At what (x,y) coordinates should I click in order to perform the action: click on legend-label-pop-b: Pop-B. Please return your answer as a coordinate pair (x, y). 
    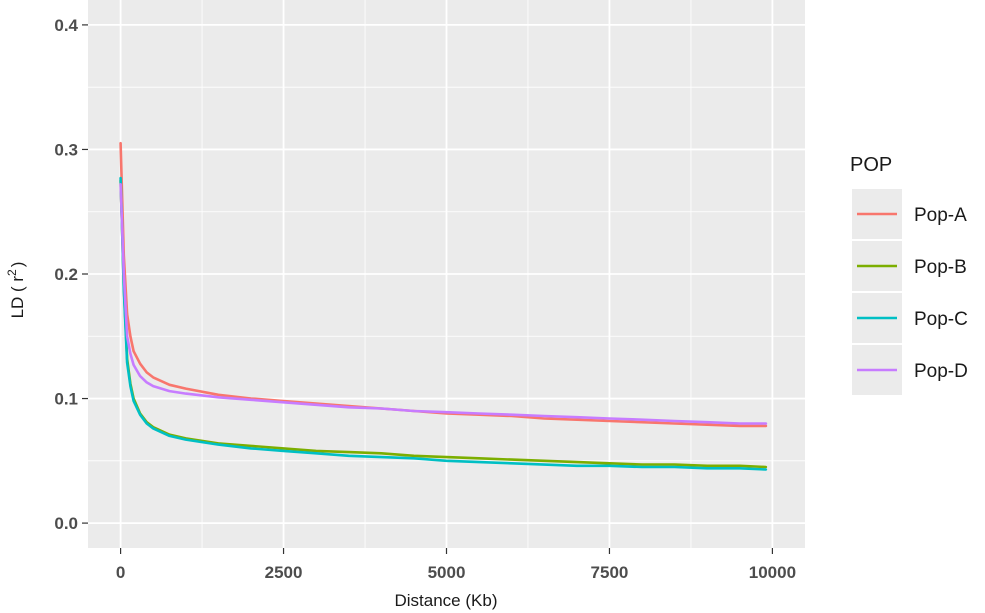
    Looking at the image, I should click on (940, 267).